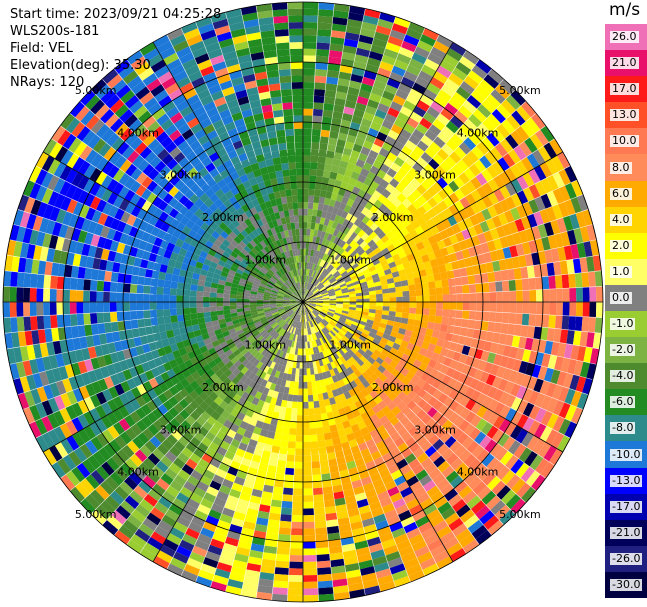 This screenshot has width=647, height=607. Describe the element at coordinates (621, 271) in the screenshot. I see `colorbar-label: 1.0` at that location.